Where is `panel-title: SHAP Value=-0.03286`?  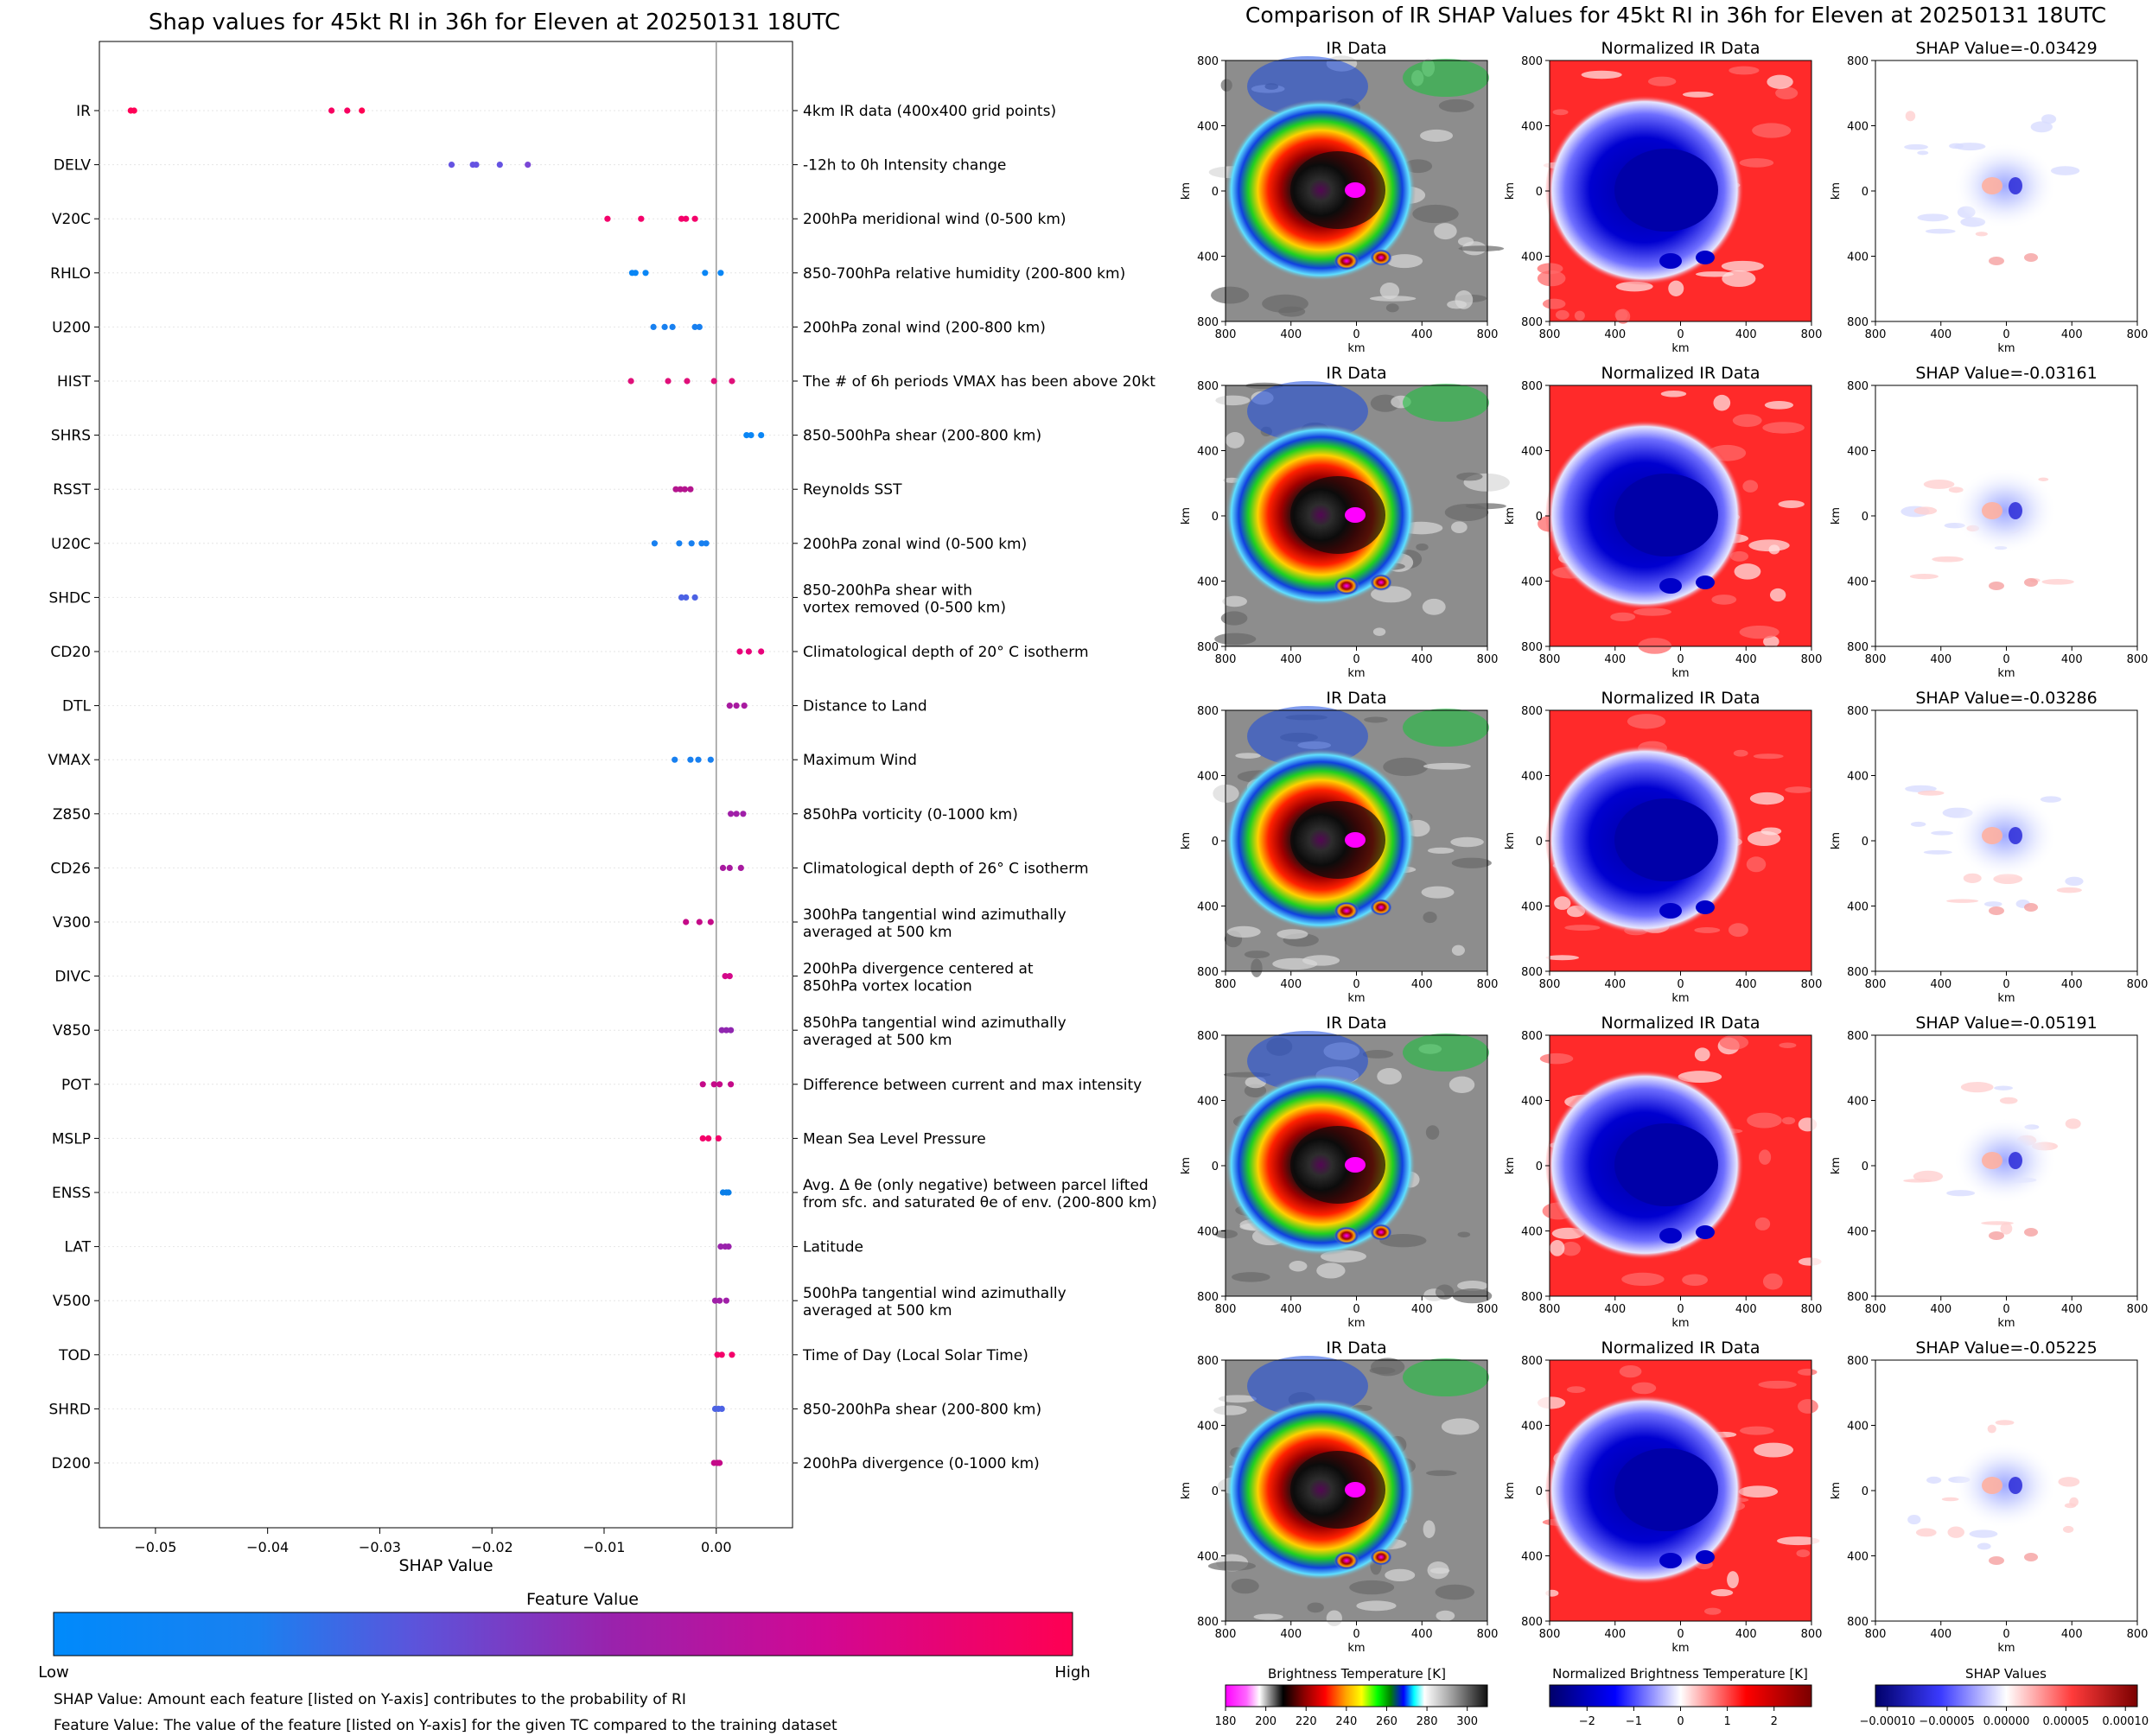
panel-title: SHAP Value=-0.03286 is located at coordinates (2006, 698).